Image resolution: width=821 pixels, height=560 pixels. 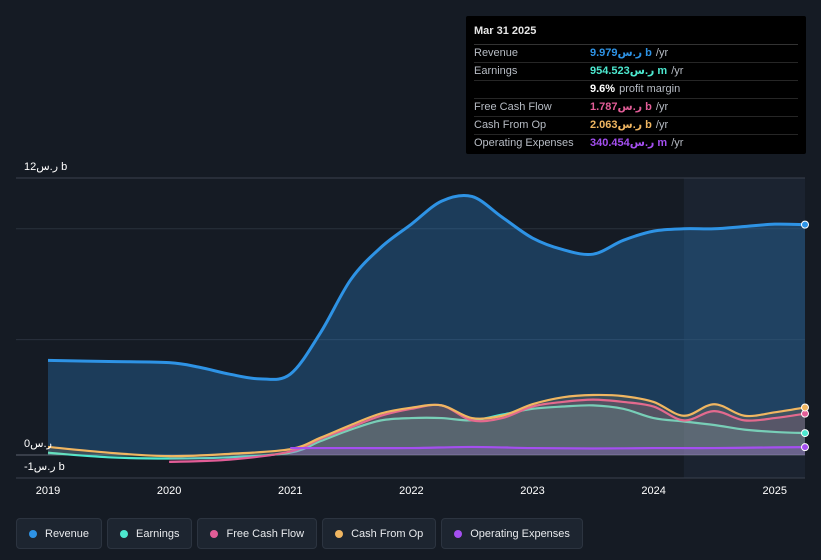 I want to click on y-label-bottom: -1ر.س b, so click(x=44, y=467).